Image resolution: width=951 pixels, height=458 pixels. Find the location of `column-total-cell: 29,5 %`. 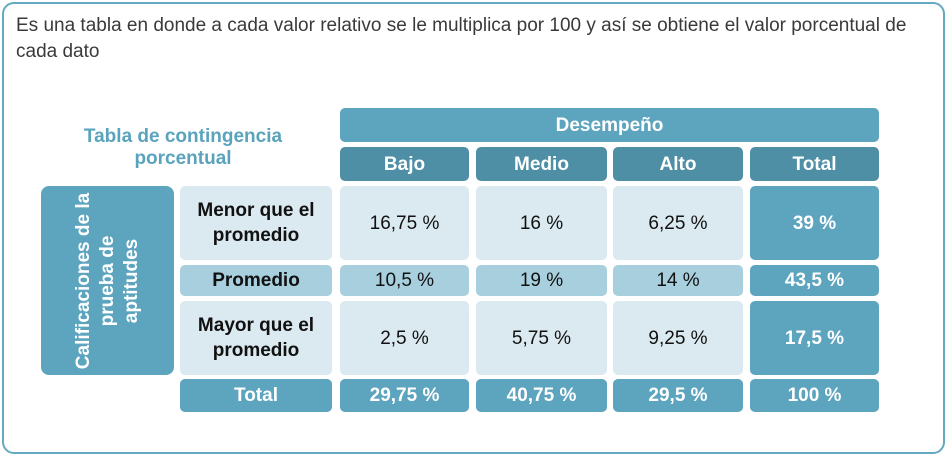

column-total-cell: 29,5 % is located at coordinates (678, 395).